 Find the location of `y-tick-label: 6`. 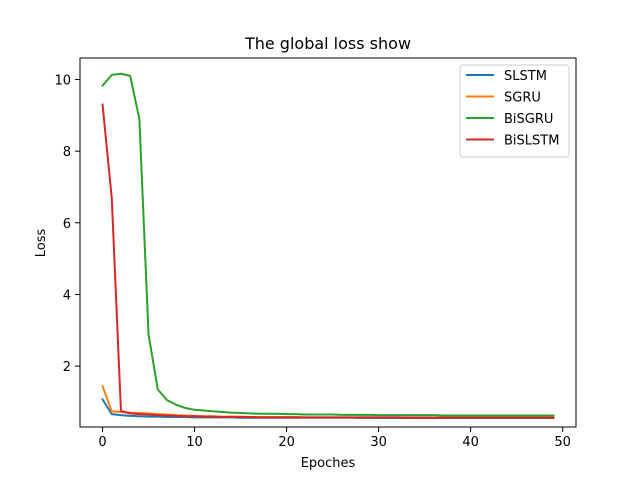

y-tick-label: 6 is located at coordinates (67, 224).